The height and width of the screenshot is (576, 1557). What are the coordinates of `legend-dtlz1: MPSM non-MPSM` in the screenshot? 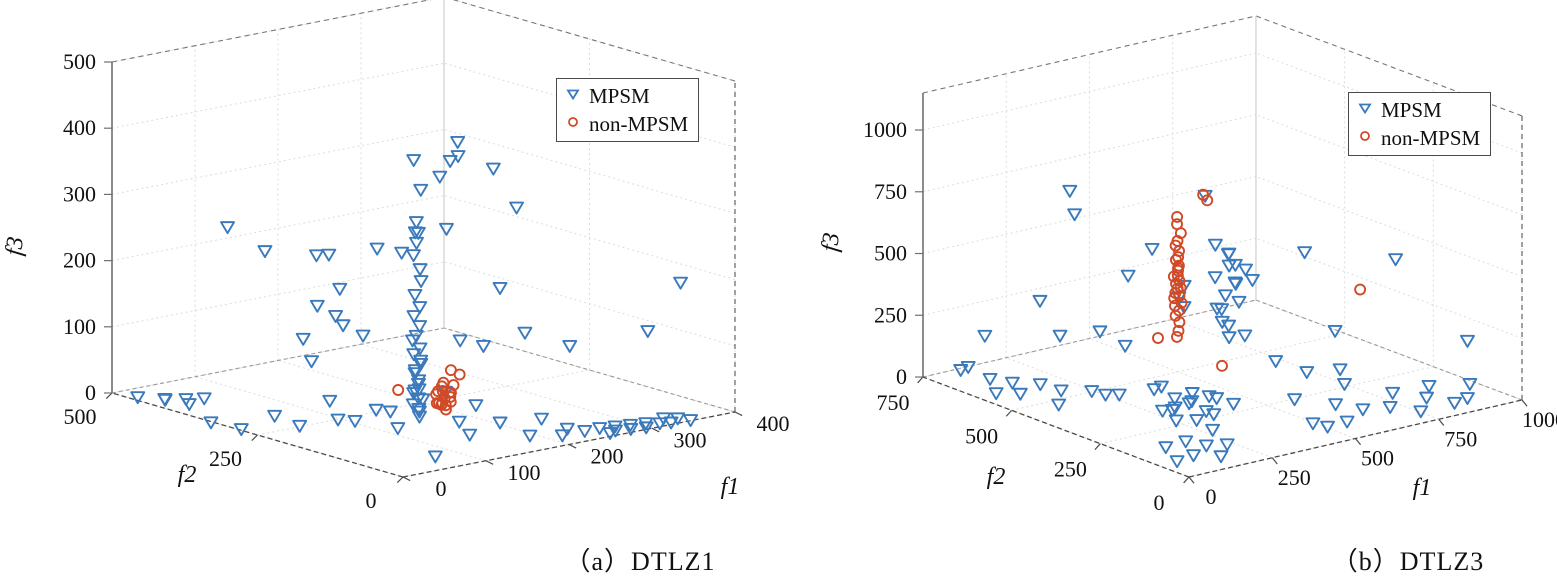 It's located at (628, 110).